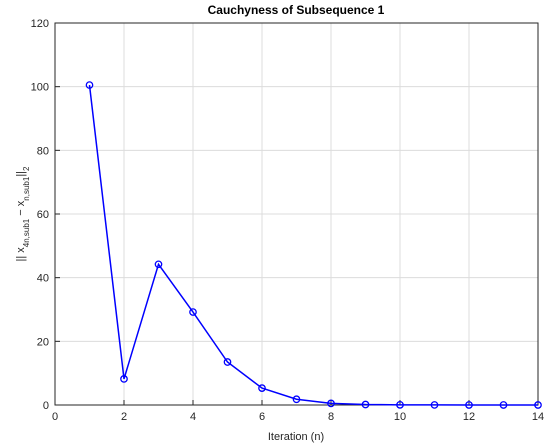  What do you see at coordinates (43, 151) in the screenshot?
I see `y-tick-label: 80` at bounding box center [43, 151].